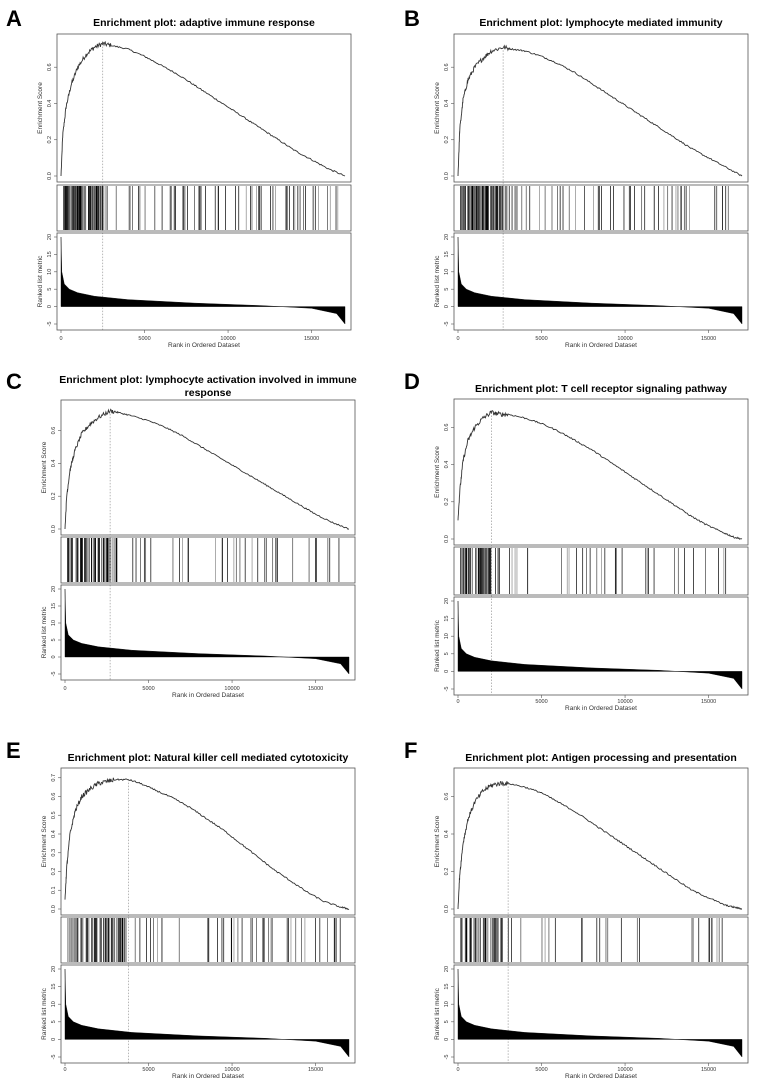 This screenshot has height=1084, width=766. Describe the element at coordinates (54, 853) in the screenshot. I see `es-y-tick-label: 0.3` at that location.